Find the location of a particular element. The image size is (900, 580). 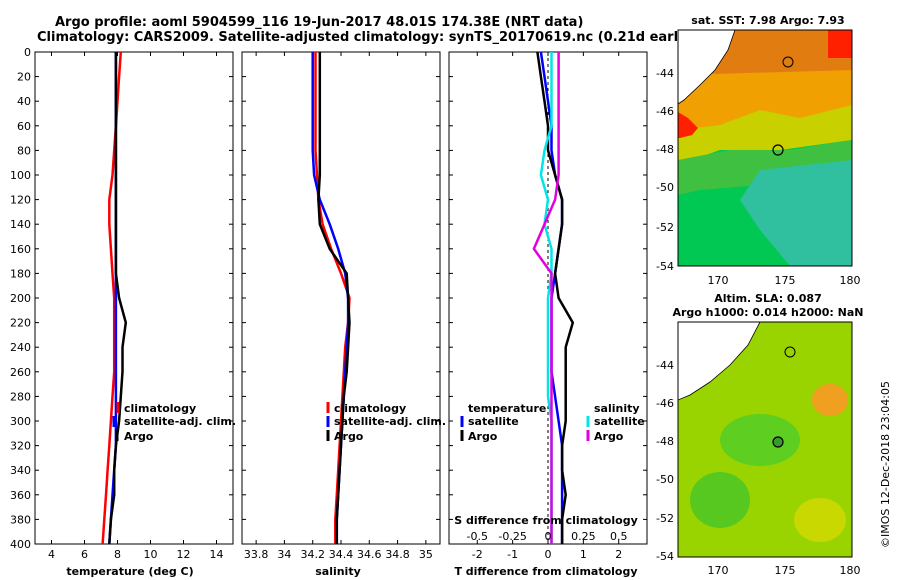

salinity-legend: climatology satellite-adj. clim. Argo is located at coordinates (386, 422).